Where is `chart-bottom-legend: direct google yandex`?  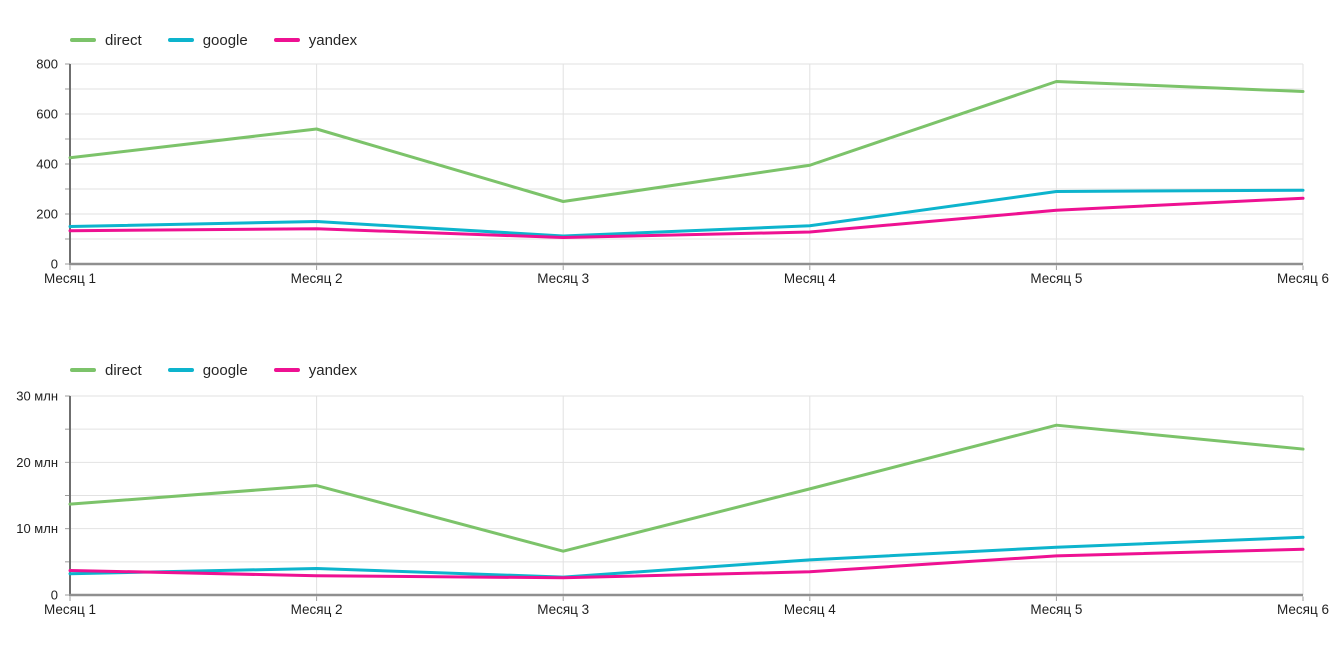
chart-bottom-legend: direct google yandex is located at coordinates (705, 370).